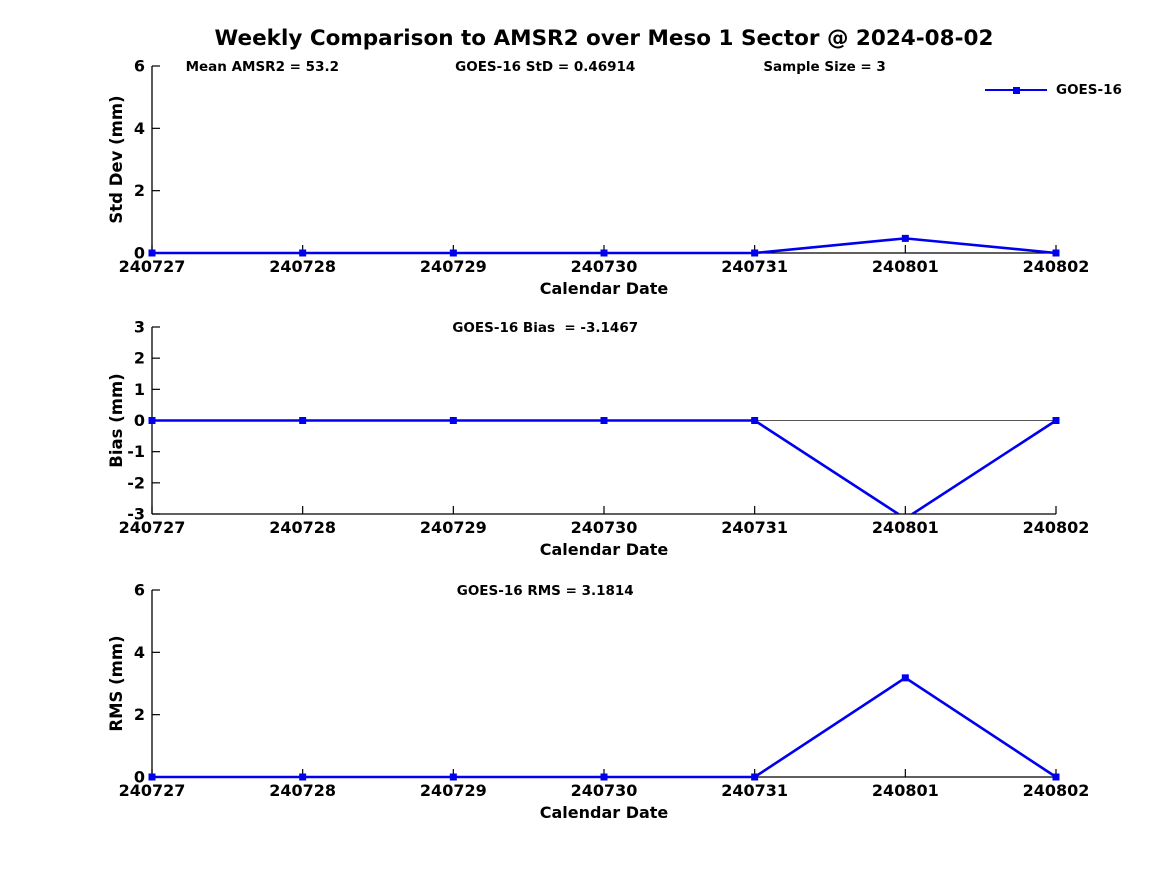 The height and width of the screenshot is (875, 1167). What do you see at coordinates (545, 328) in the screenshot?
I see `annotation-text: GOES-16 Bias = -3.1467` at bounding box center [545, 328].